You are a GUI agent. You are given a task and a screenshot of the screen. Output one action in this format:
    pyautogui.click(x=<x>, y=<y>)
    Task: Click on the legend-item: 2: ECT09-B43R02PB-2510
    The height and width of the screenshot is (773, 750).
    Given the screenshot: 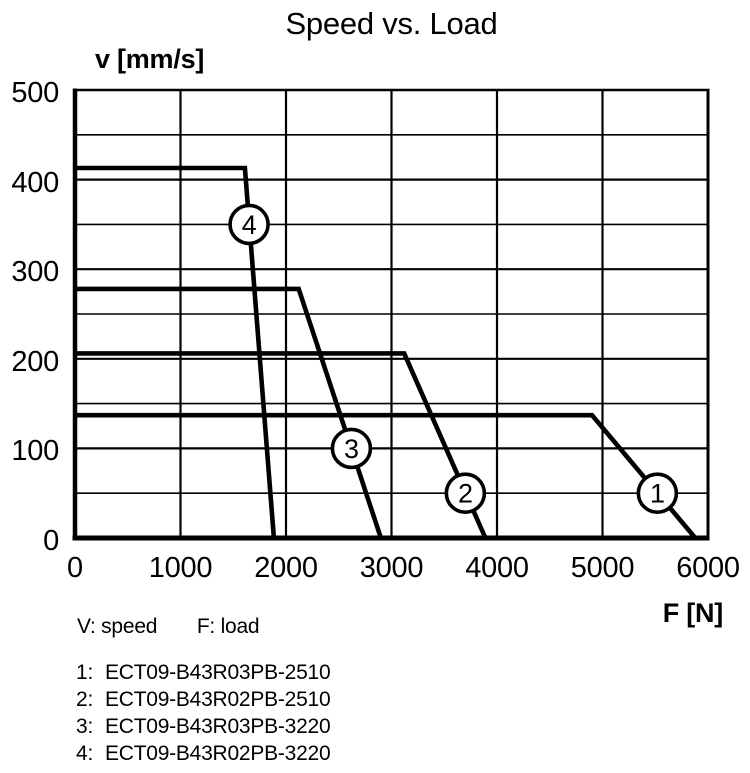 What is the action you would take?
    pyautogui.click(x=203, y=699)
    